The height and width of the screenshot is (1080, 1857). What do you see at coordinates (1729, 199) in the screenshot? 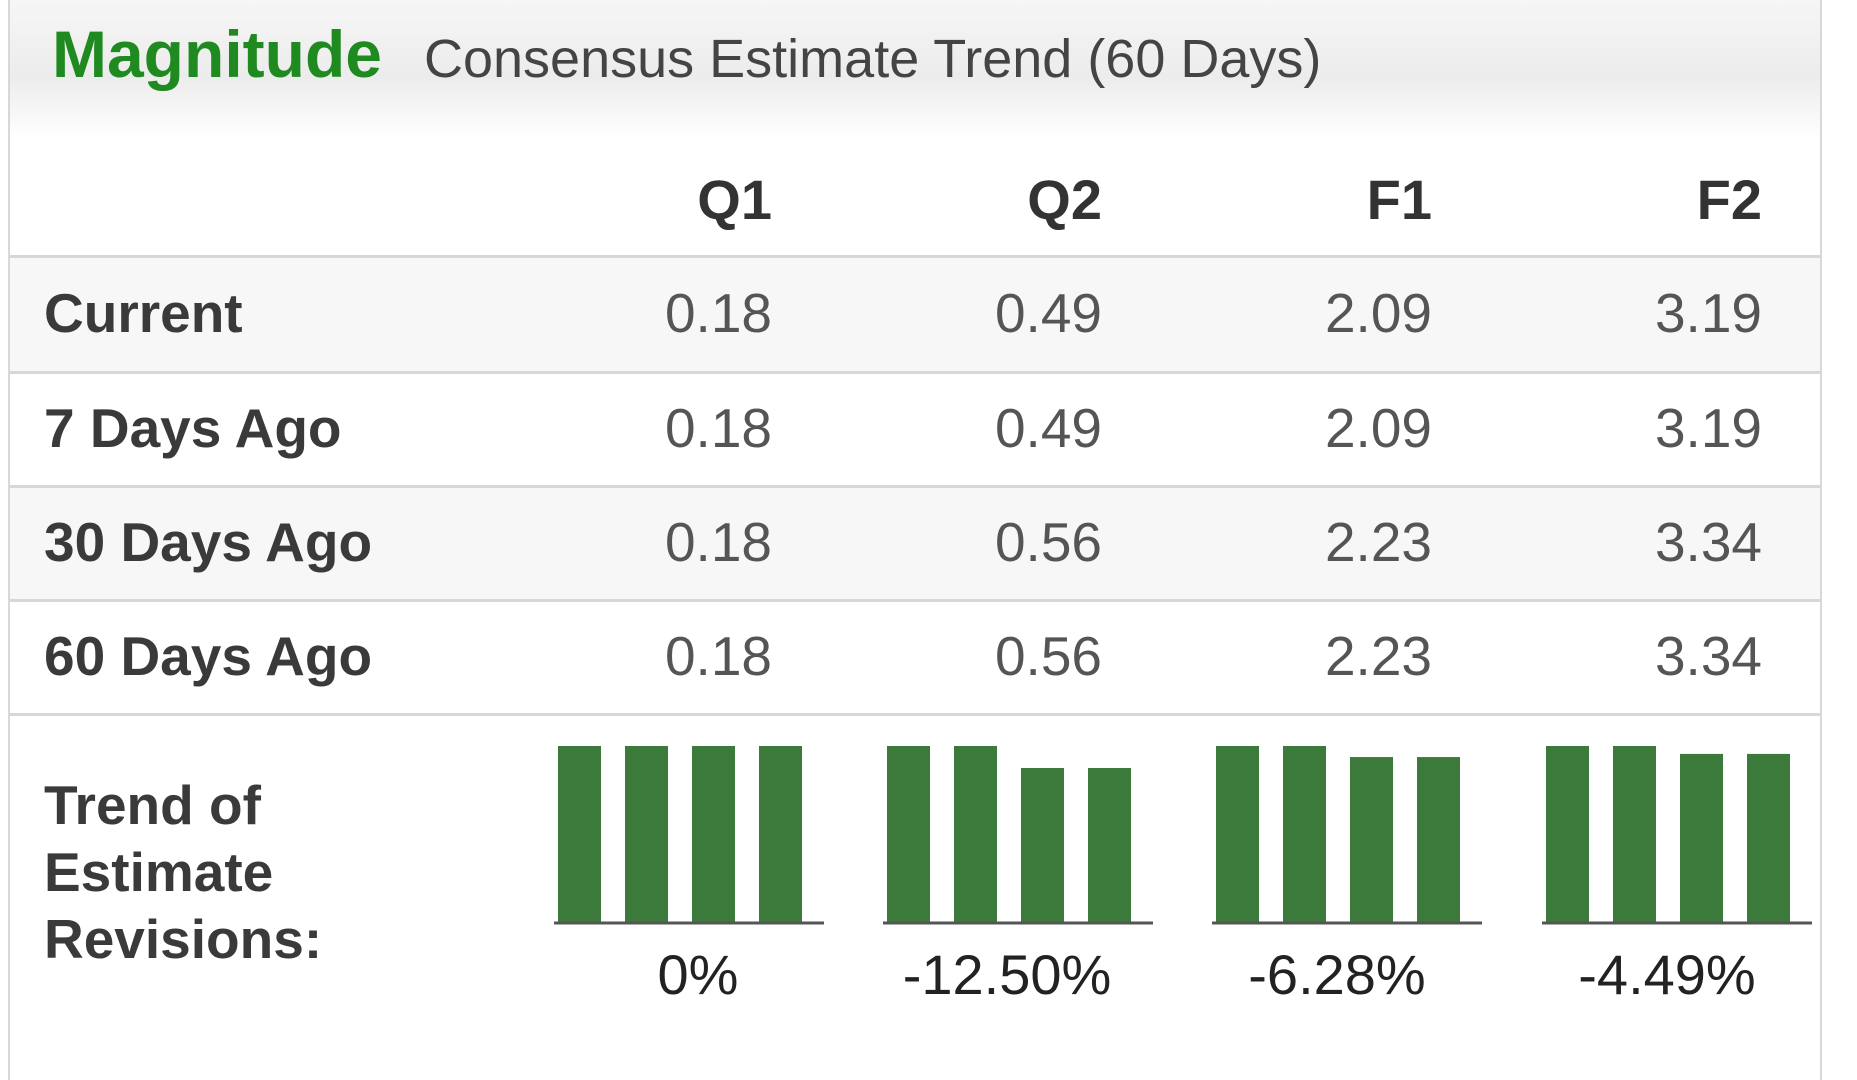
I see `column-header-f2: F2` at bounding box center [1729, 199].